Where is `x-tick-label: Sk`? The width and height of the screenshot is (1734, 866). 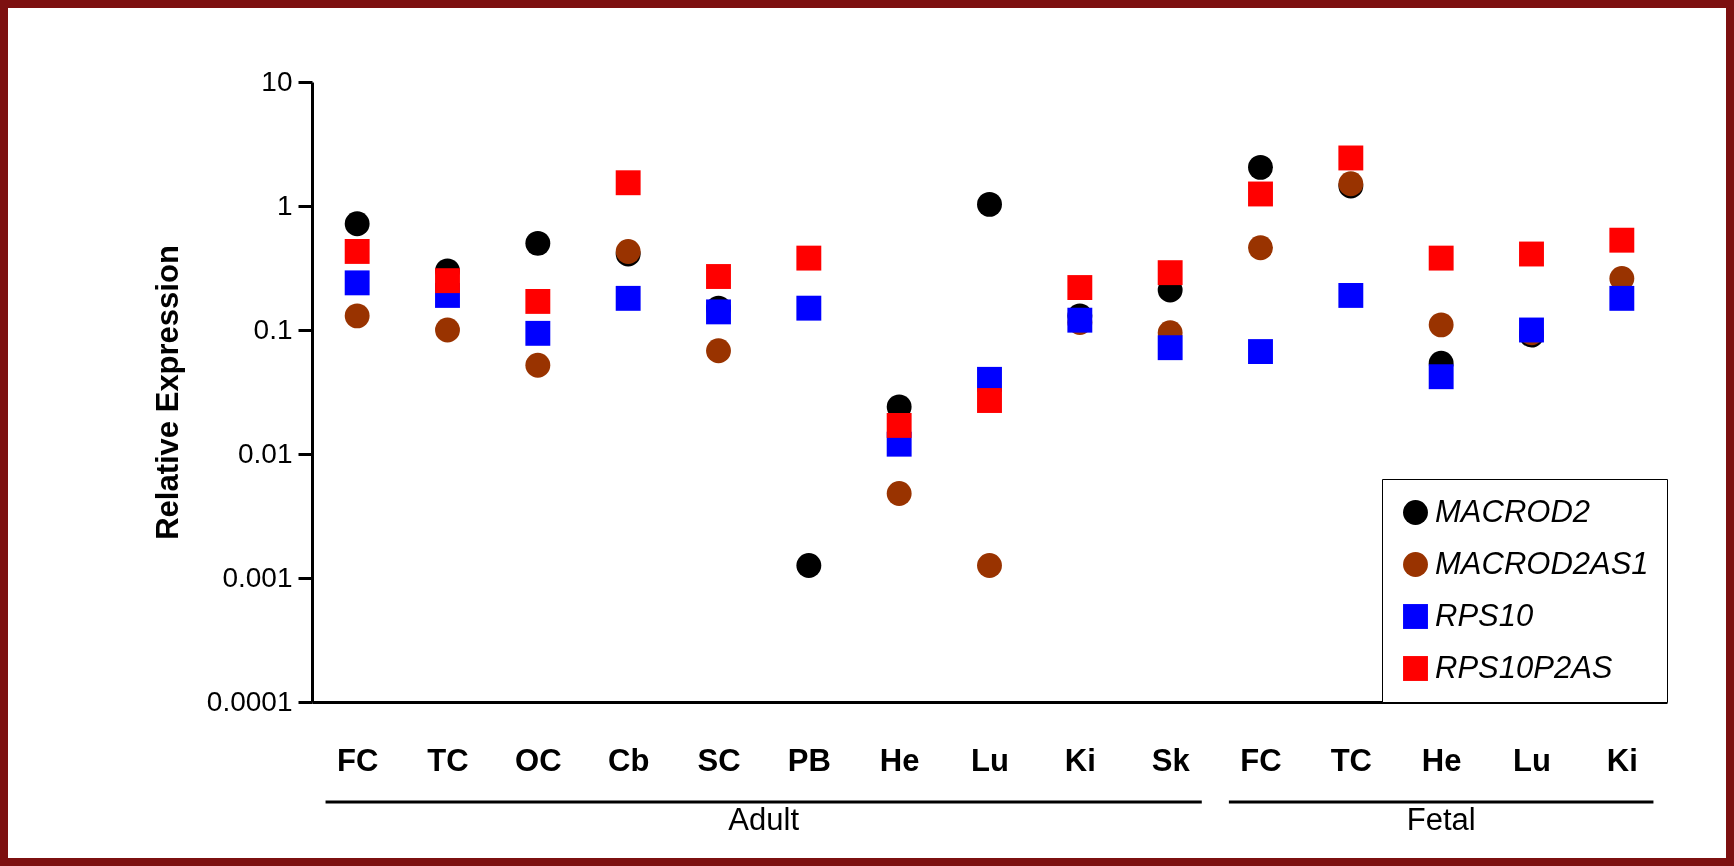
x-tick-label: Sk is located at coordinates (1171, 760).